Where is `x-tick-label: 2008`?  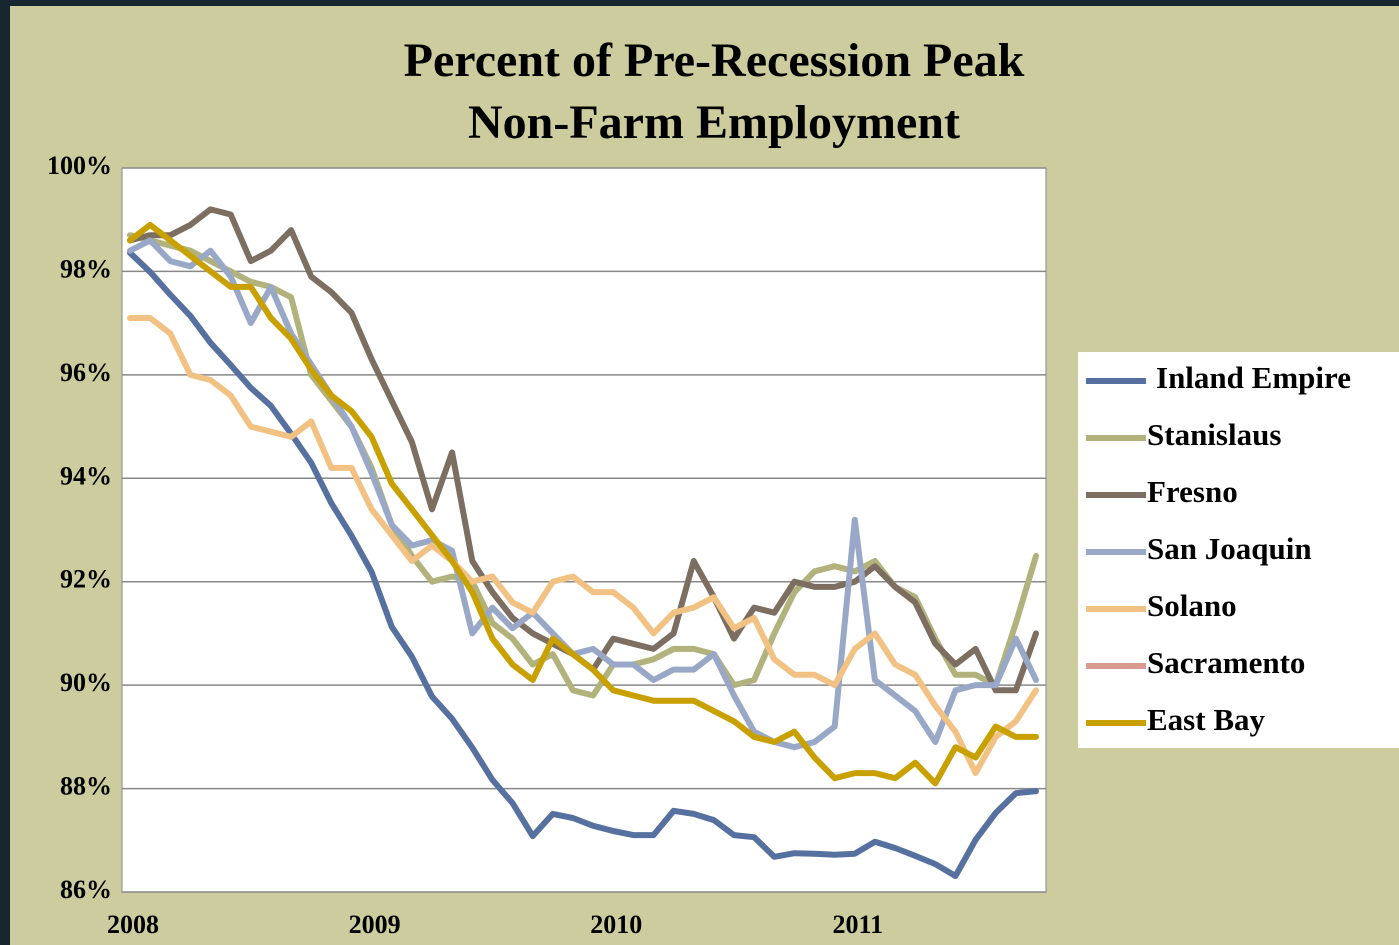 x-tick-label: 2008 is located at coordinates (133, 924).